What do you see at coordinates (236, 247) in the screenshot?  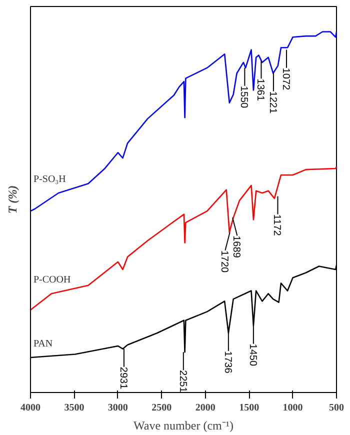 I see `annotation: 1689` at bounding box center [236, 247].